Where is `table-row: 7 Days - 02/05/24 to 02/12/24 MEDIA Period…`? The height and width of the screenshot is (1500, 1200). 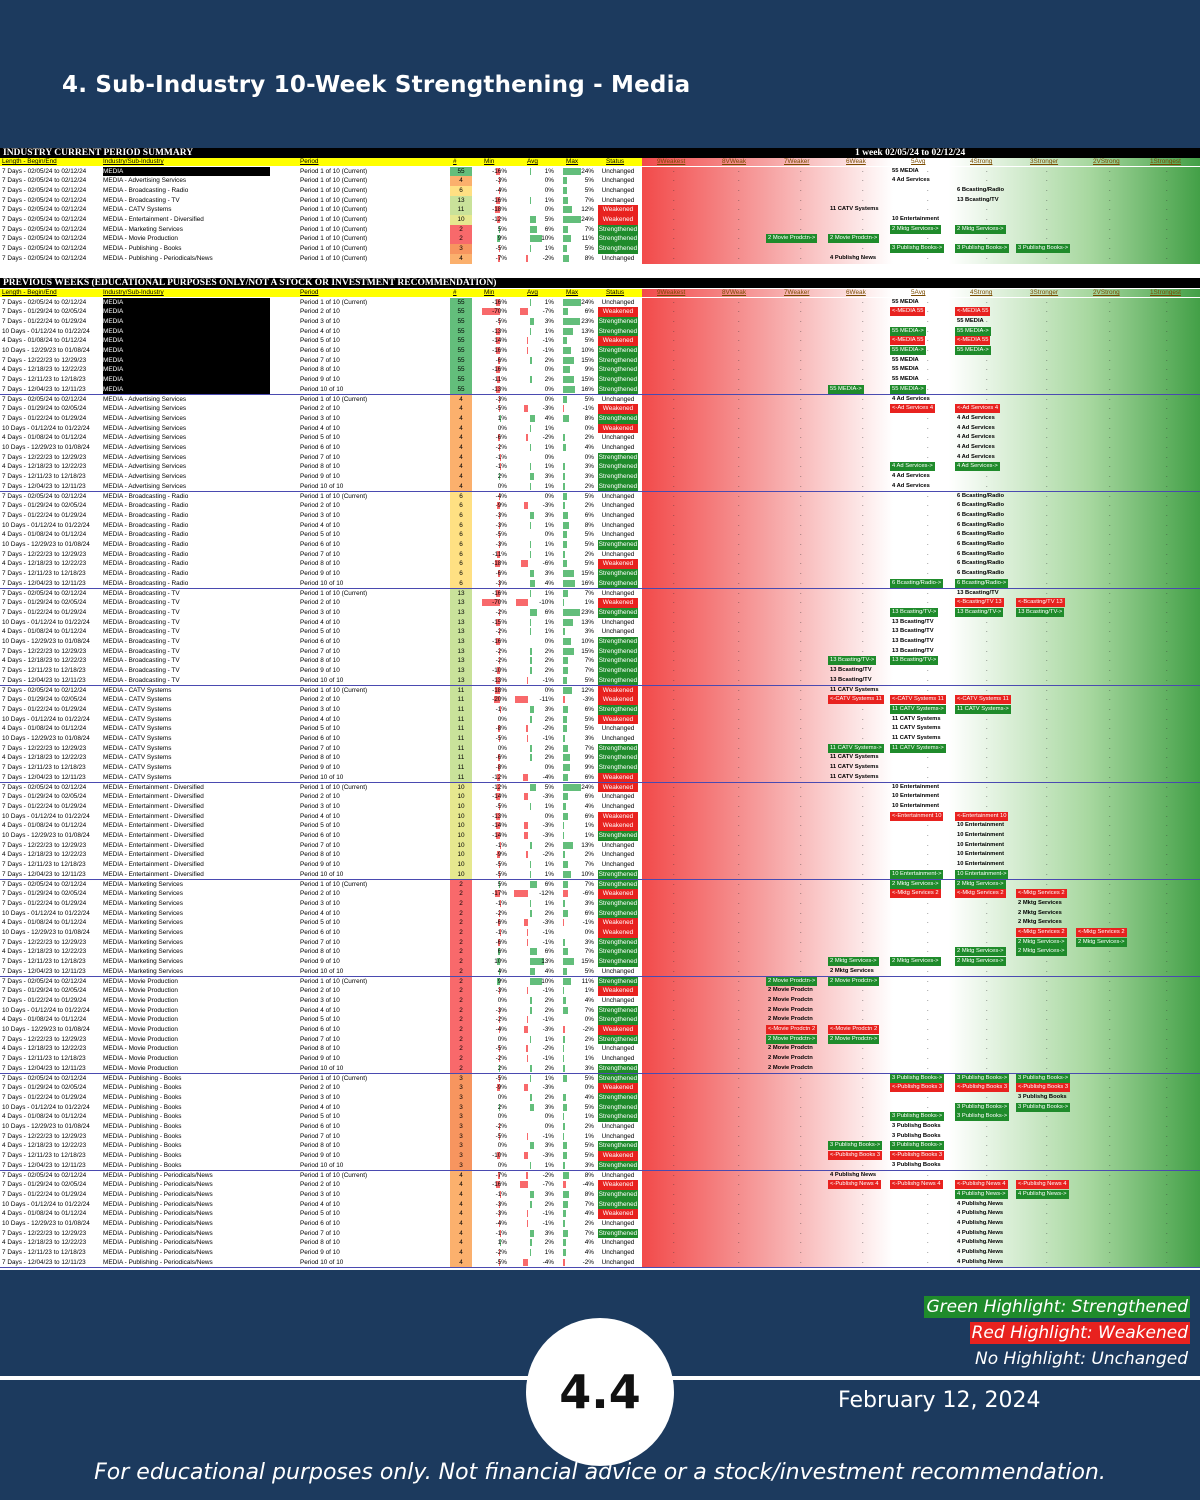
table-row: 7 Days - 02/05/24 to 02/12/24 MEDIA Period… is located at coordinates (600, 171).